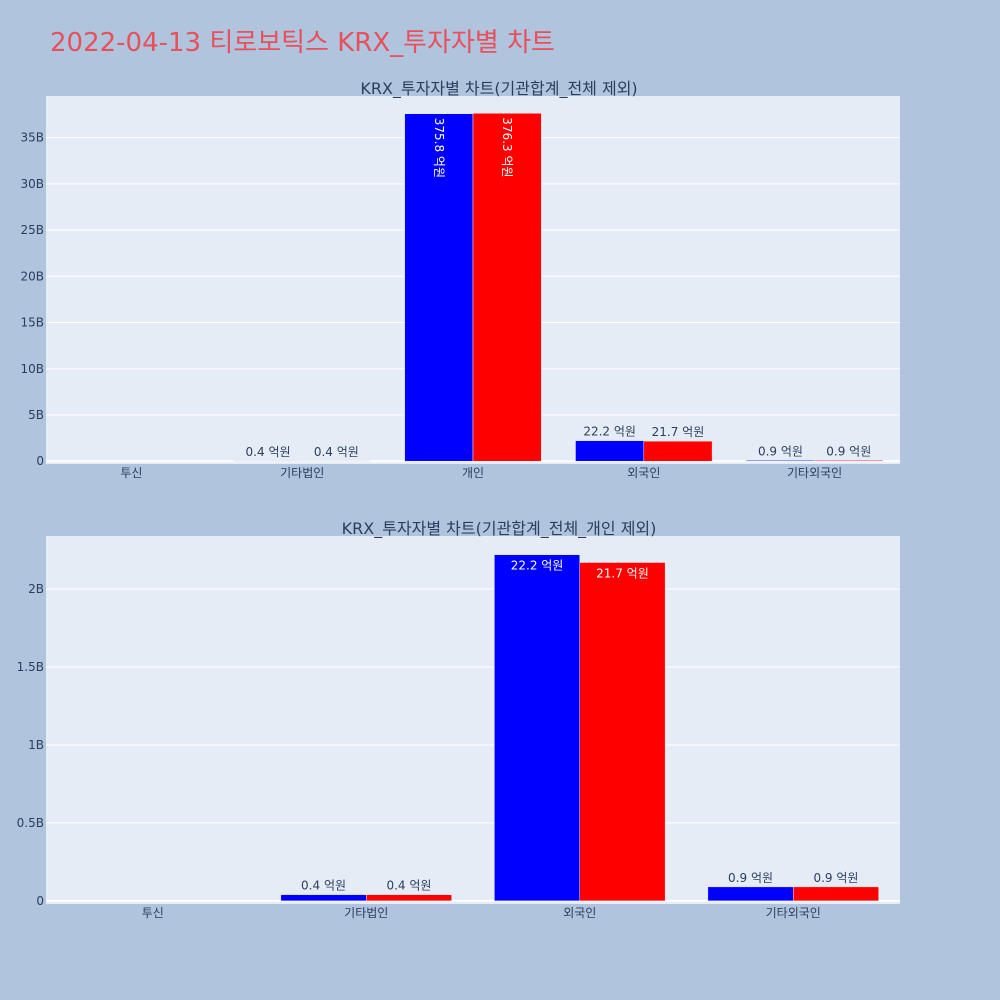 Image resolution: width=1000 pixels, height=1000 pixels. What do you see at coordinates (499, 529) in the screenshot?
I see `chart-title: KRX_투자자별 차트(기관합계_전체_개인 제외)` at bounding box center [499, 529].